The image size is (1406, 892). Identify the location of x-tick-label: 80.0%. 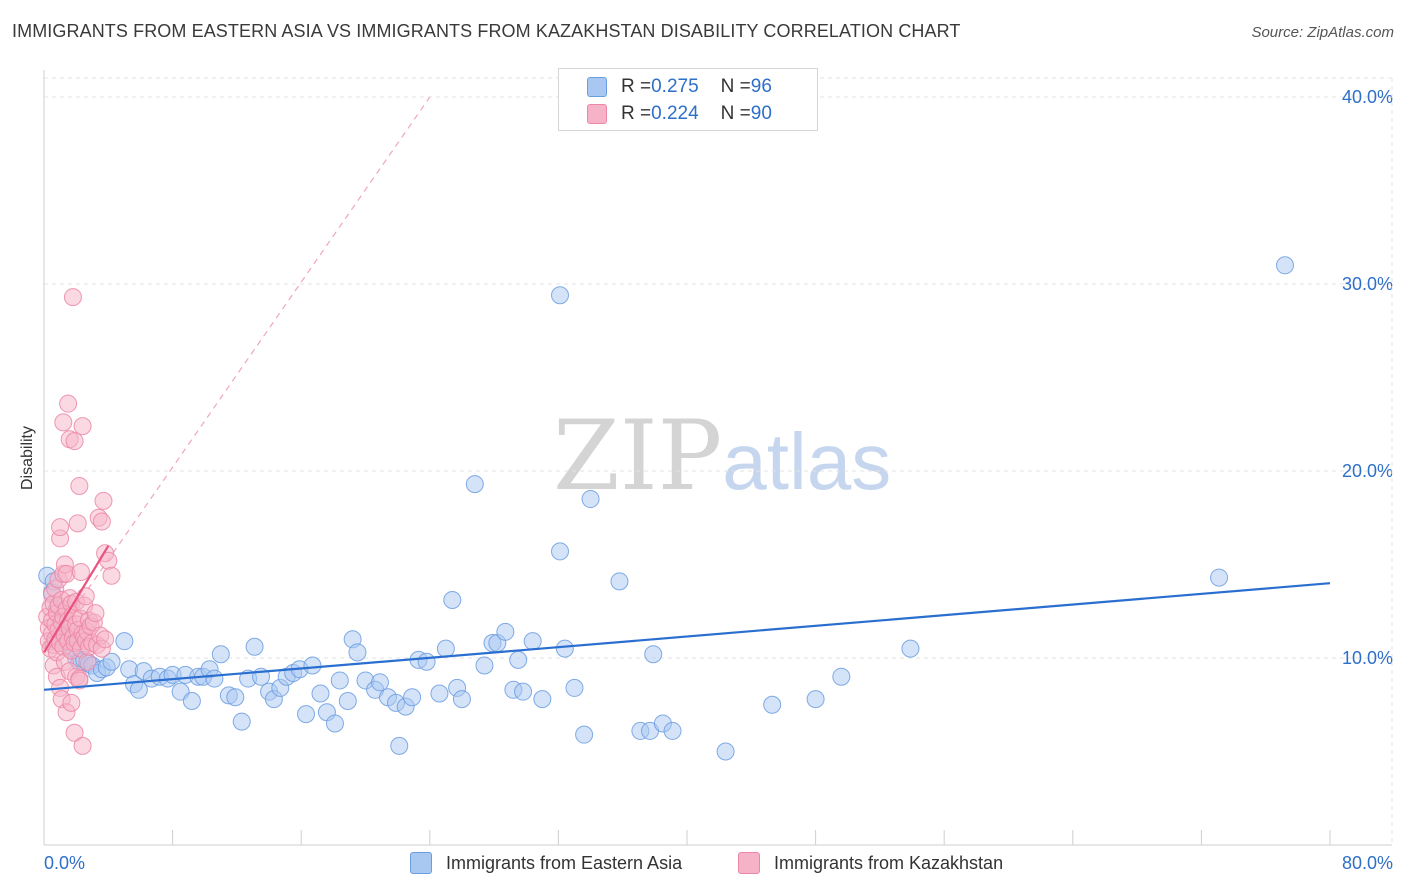
(1367, 863).